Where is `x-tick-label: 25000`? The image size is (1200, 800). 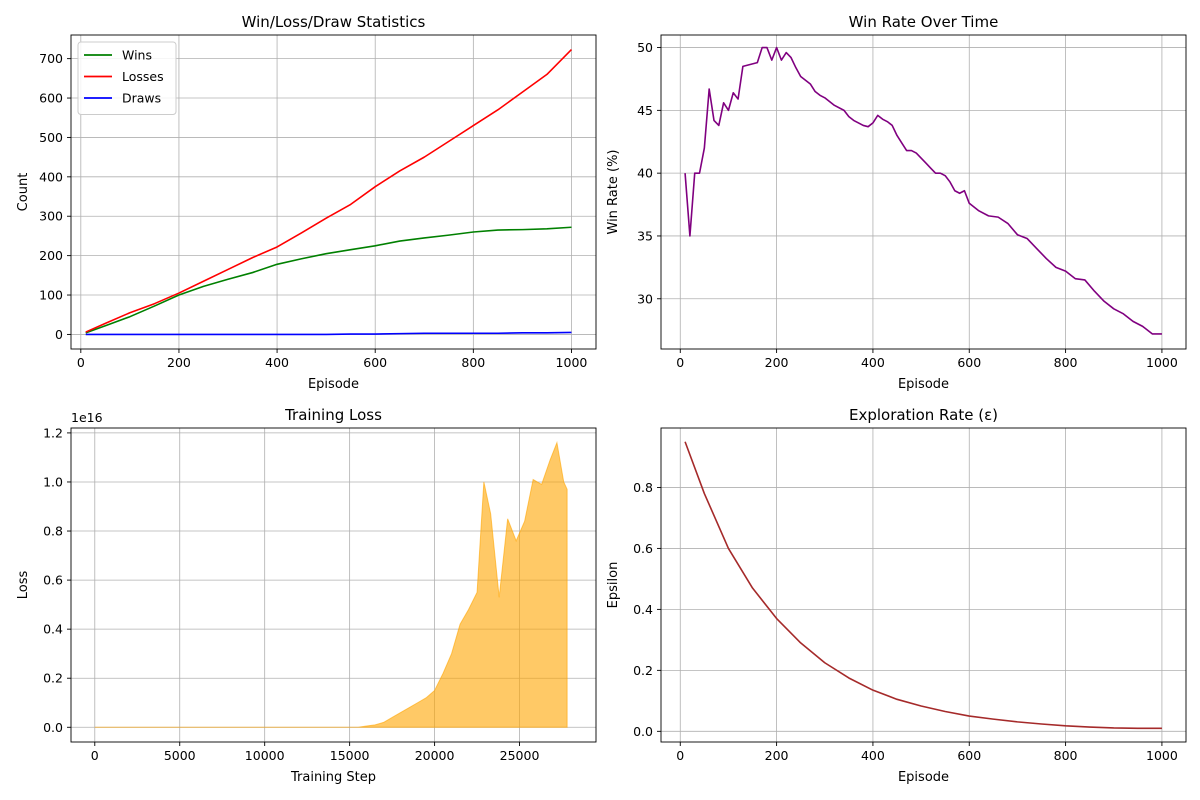
x-tick-label: 25000 is located at coordinates (520, 755).